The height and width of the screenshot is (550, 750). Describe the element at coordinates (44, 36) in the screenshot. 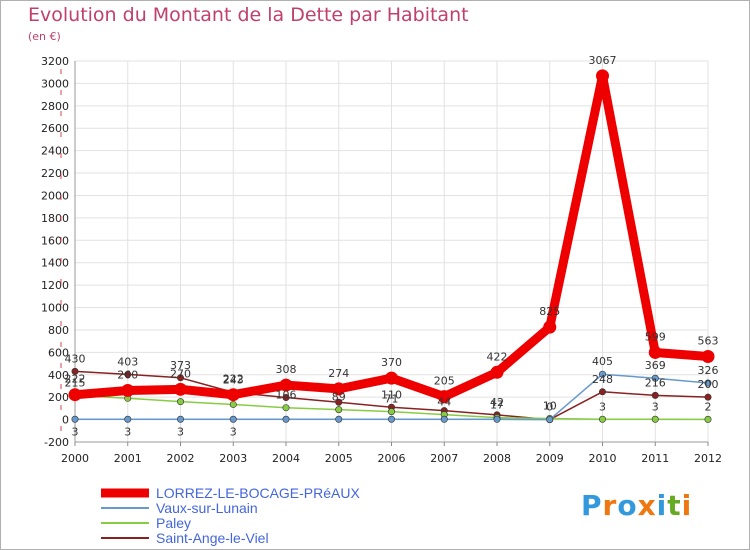

I see `chart-unit-label: (en €)` at that location.